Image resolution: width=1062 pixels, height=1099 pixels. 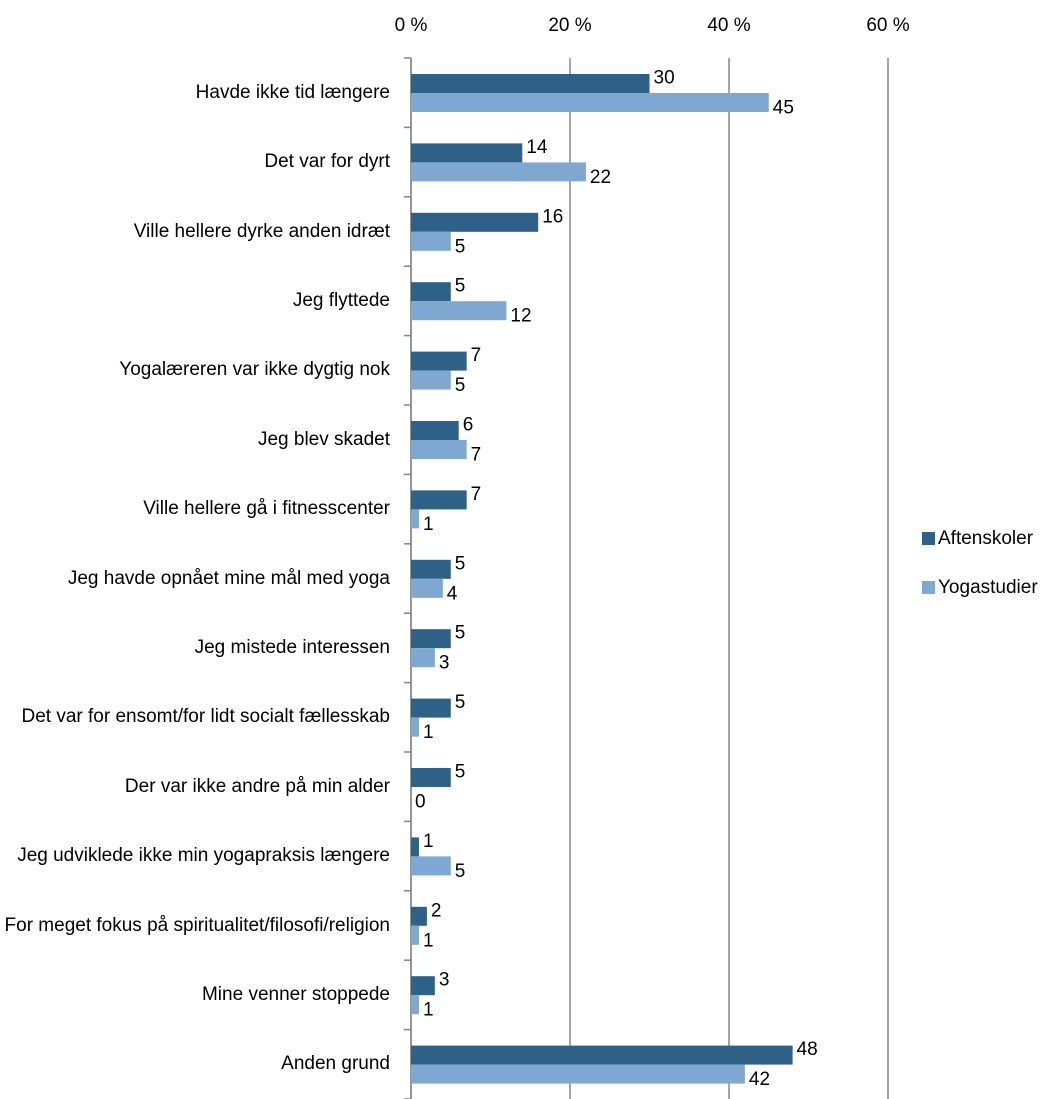 I want to click on data-label: 48, so click(x=807, y=1049).